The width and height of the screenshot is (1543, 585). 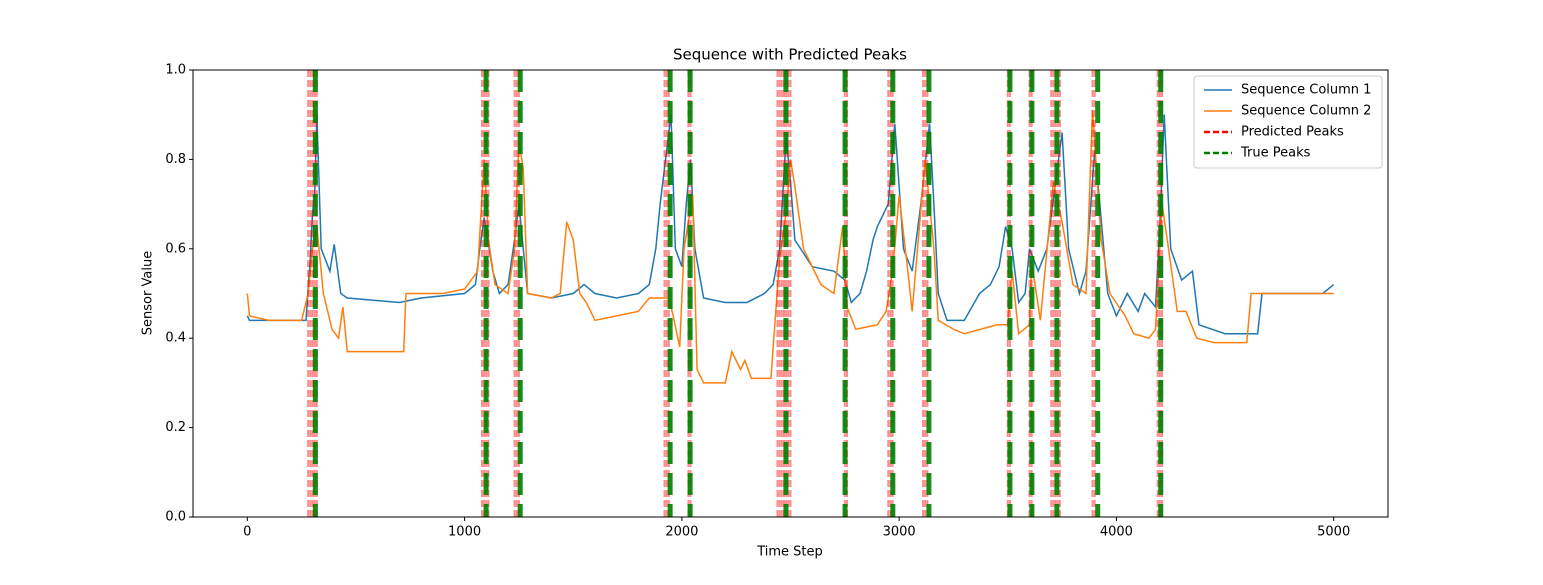 I want to click on x-tick-label: 0, so click(x=247, y=532).